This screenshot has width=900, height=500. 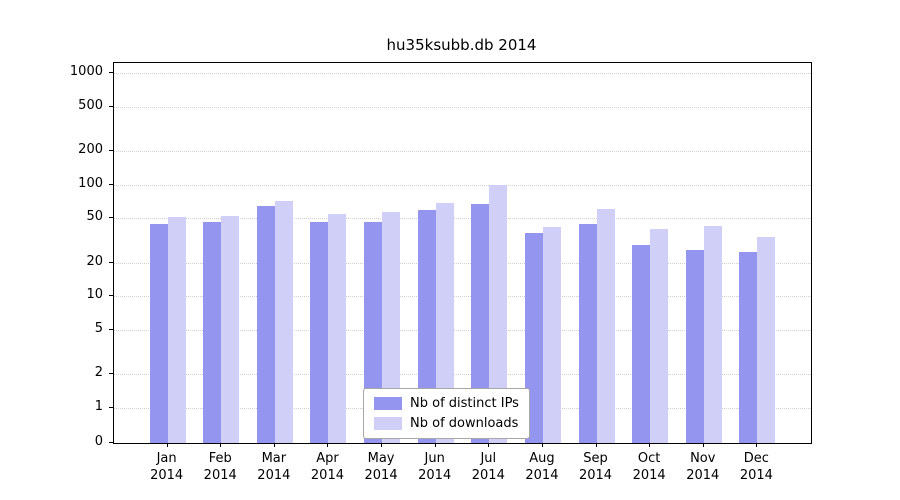 What do you see at coordinates (98, 406) in the screenshot?
I see `y-tick-label: 1` at bounding box center [98, 406].